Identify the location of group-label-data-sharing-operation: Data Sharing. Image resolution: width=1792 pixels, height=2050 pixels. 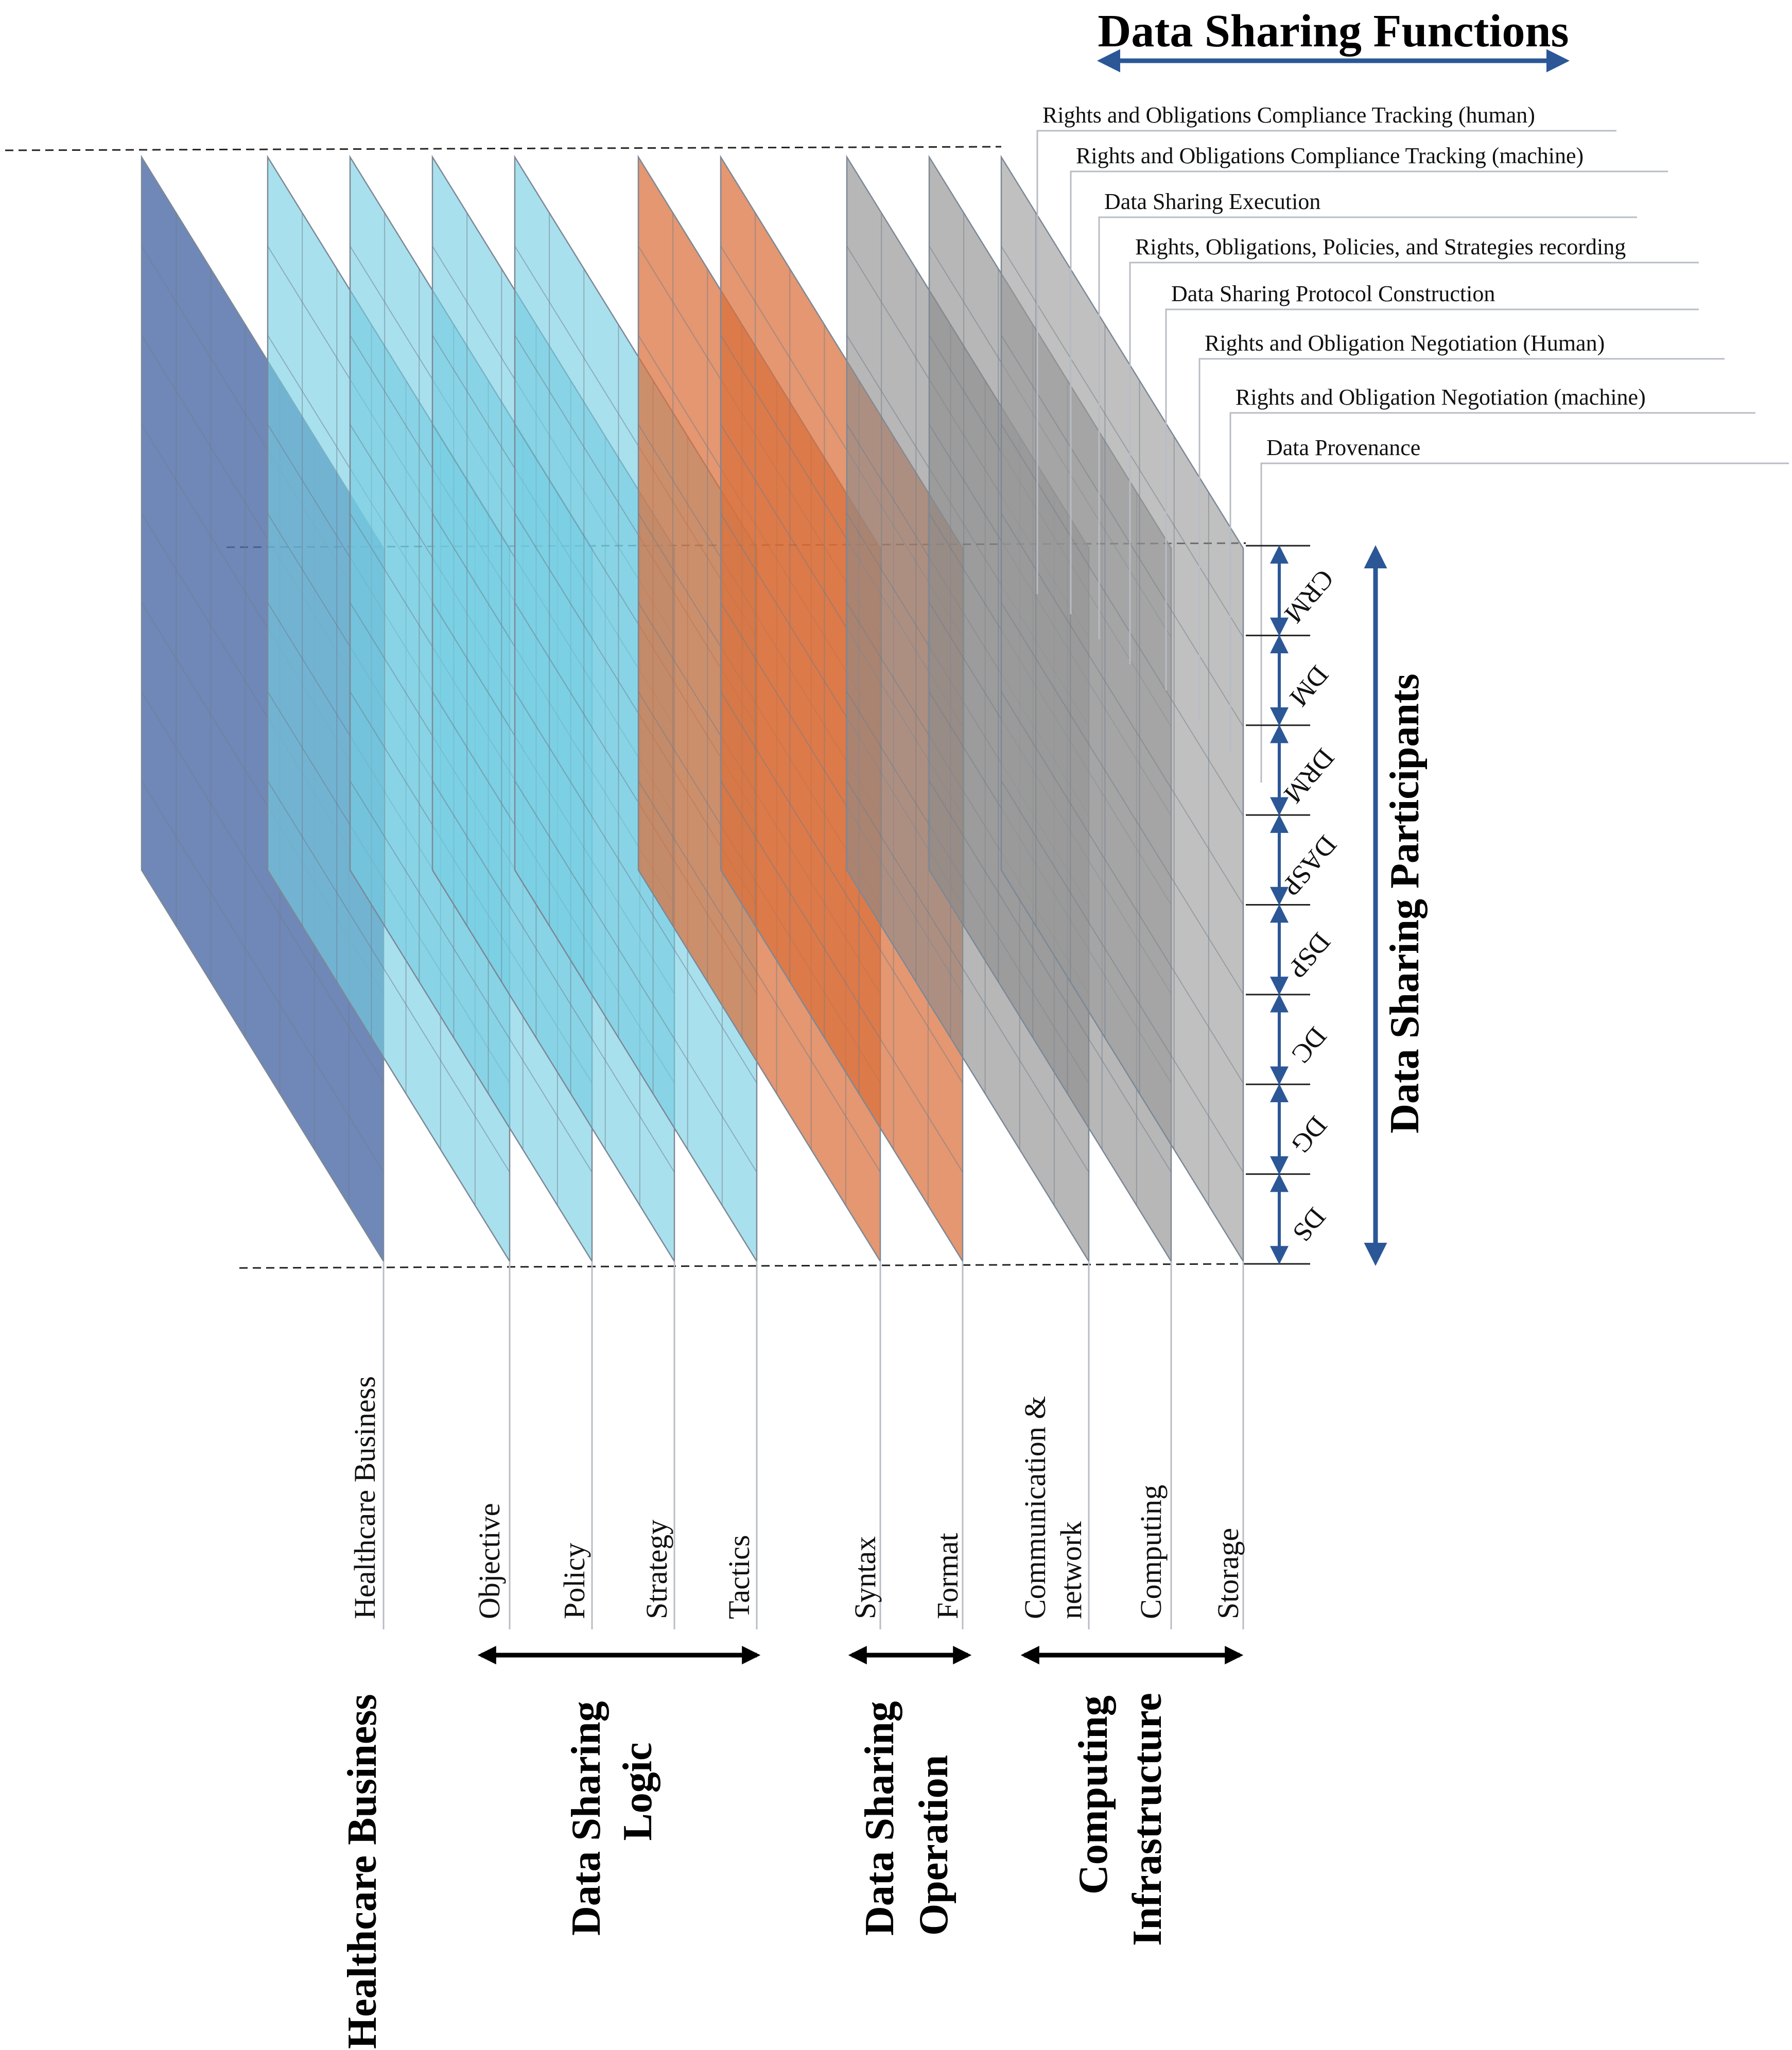
(879, 1818).